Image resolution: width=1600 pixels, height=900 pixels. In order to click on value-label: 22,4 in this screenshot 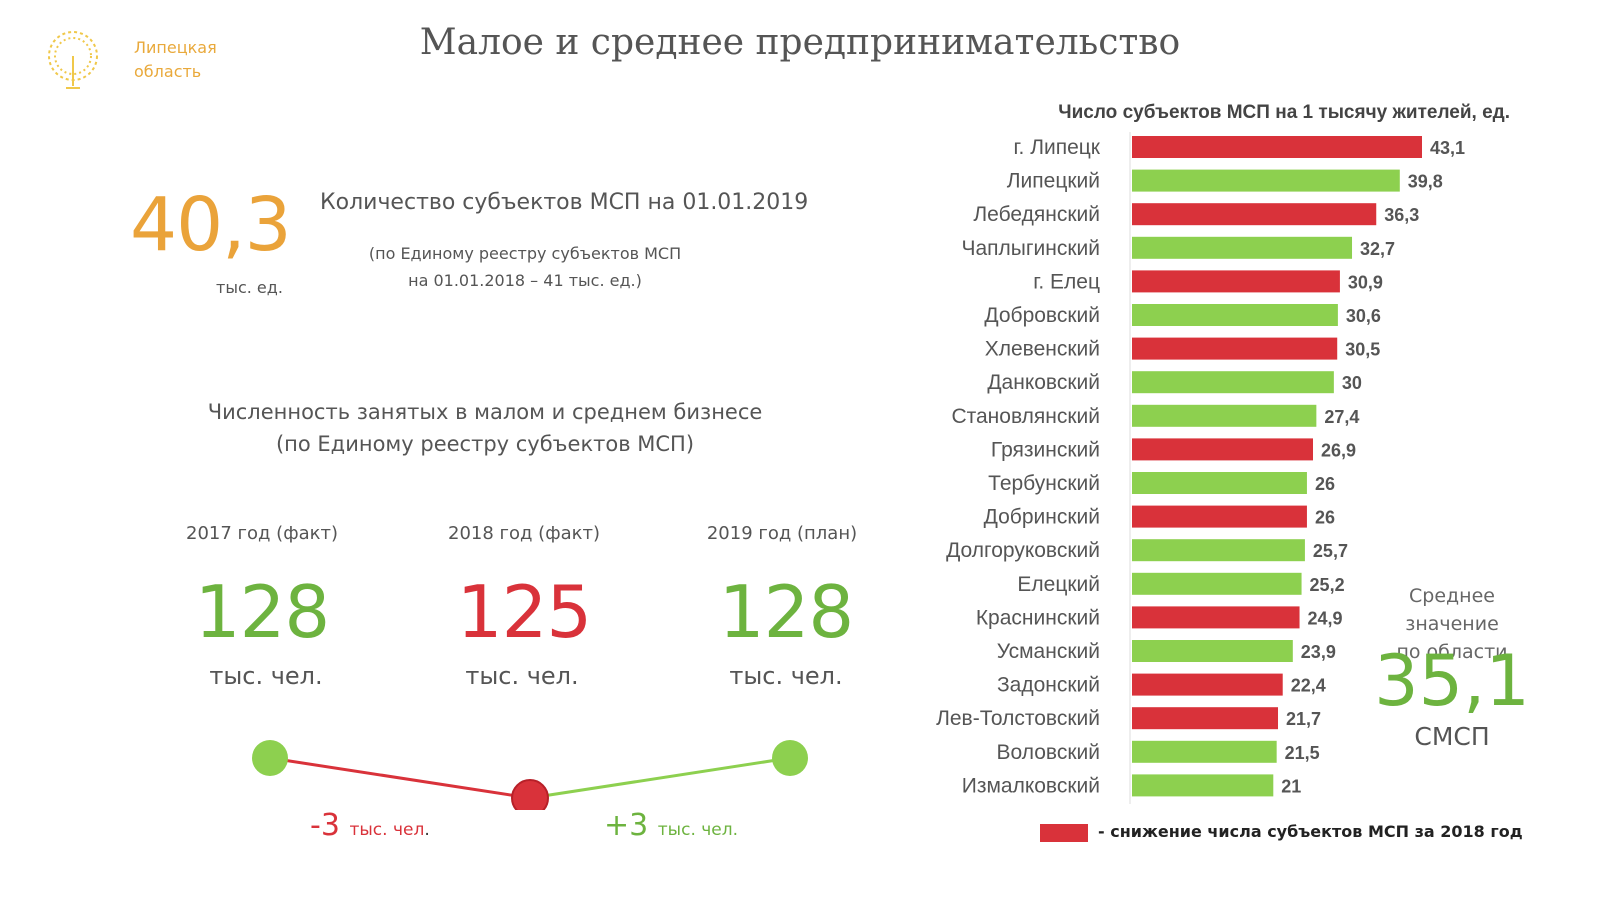, I will do `click(1308, 686)`.